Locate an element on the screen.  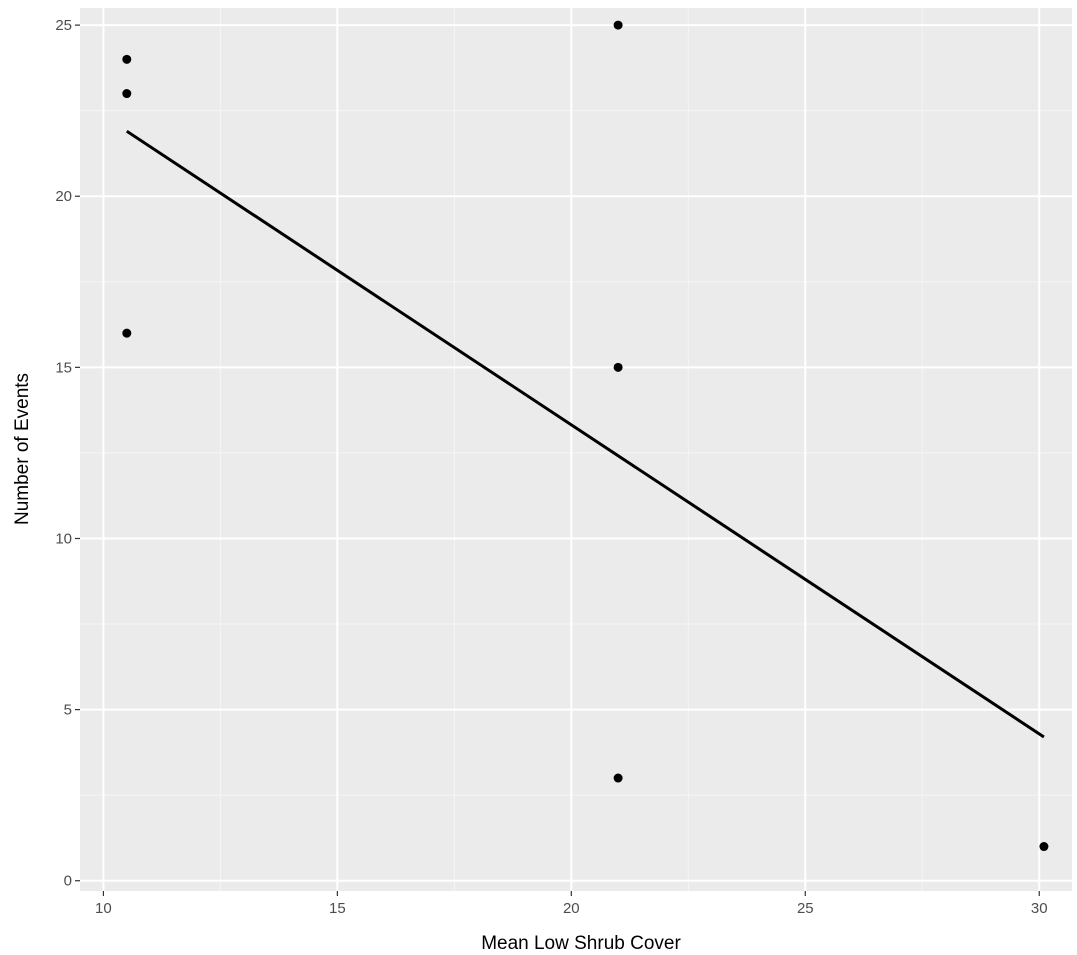
x-axis-ticks: 10 15 20 25 30 is located at coordinates (571, 904).